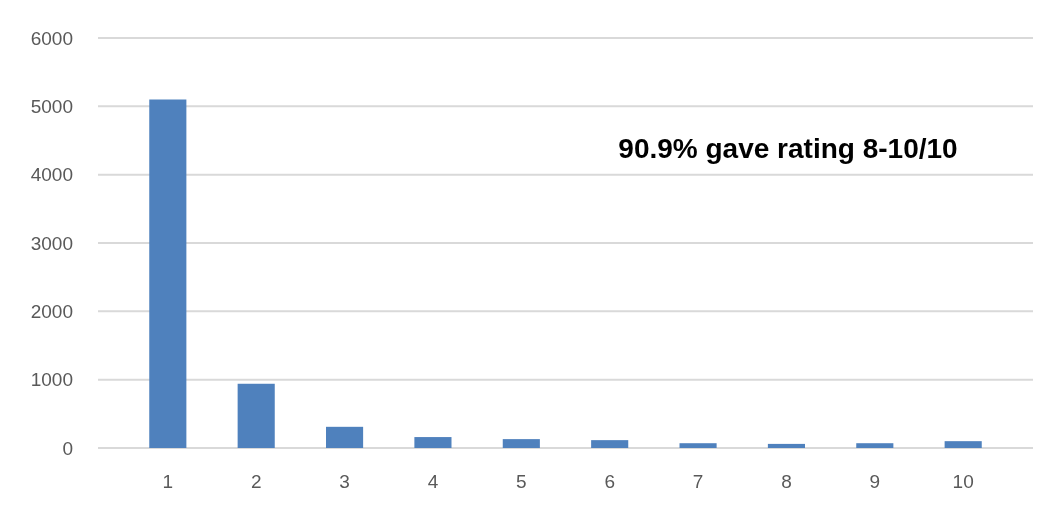 The width and height of the screenshot is (1061, 515). I want to click on x-tick-label: 1, so click(168, 481).